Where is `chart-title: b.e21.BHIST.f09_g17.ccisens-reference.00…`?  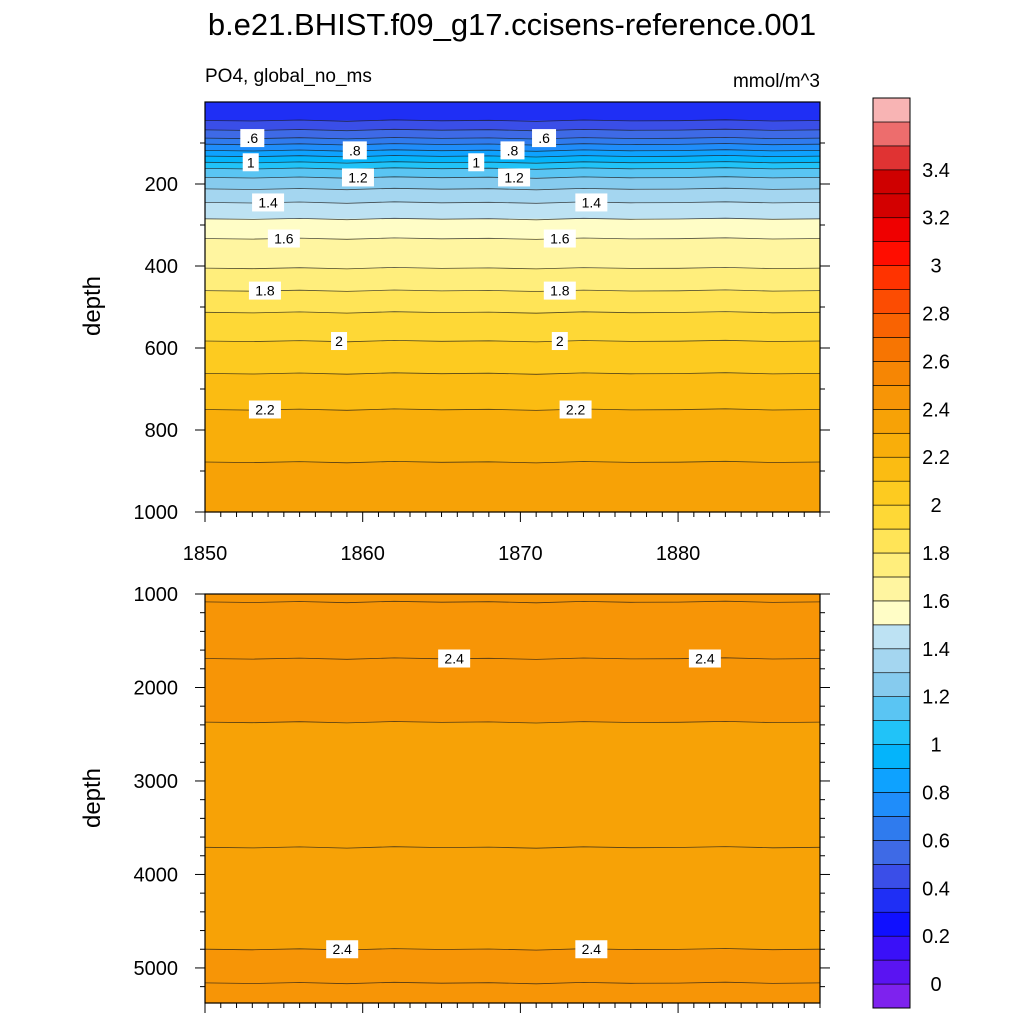
chart-title: b.e21.BHIST.f09_g17.ccisens-reference.00… is located at coordinates (512, 24).